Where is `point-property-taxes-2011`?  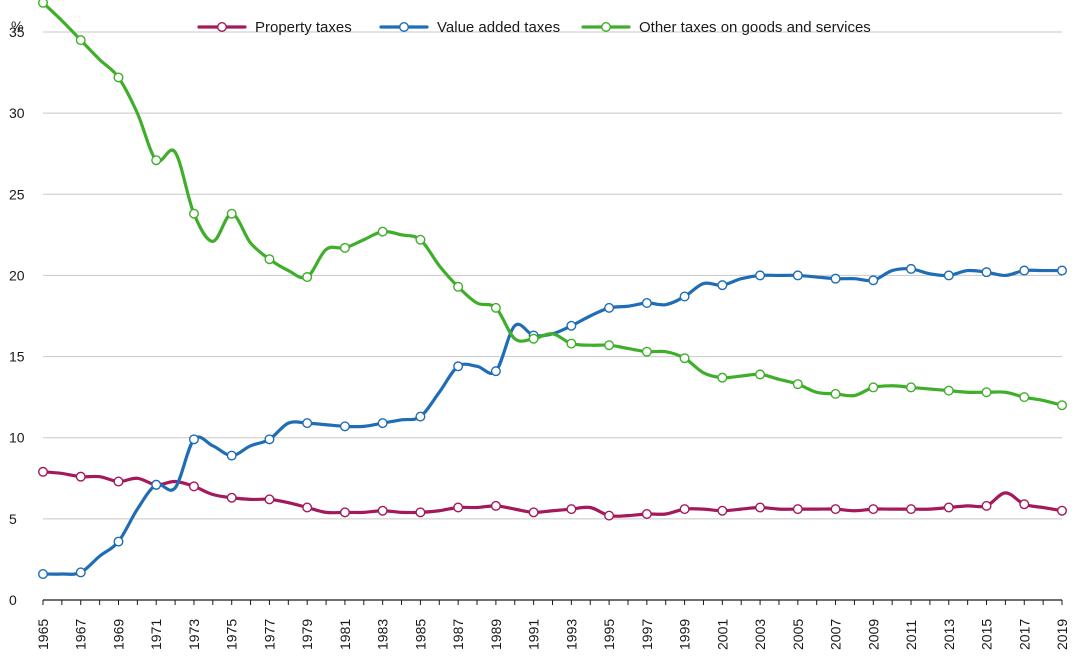 point-property-taxes-2011 is located at coordinates (911, 509).